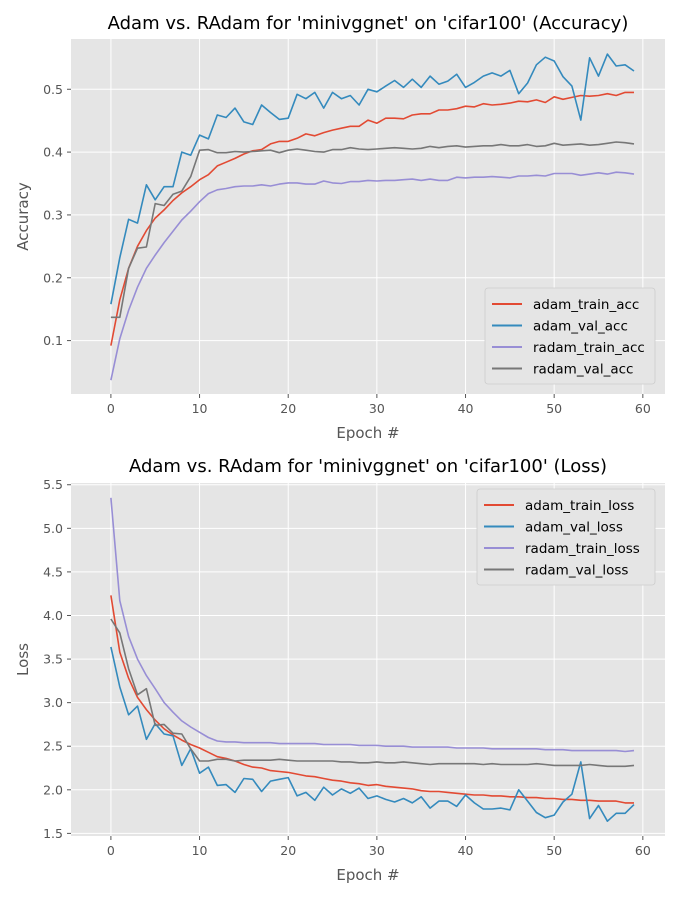 The width and height of the screenshot is (700, 900). I want to click on accuracy-y-tick-label: 0.4, so click(53, 152).